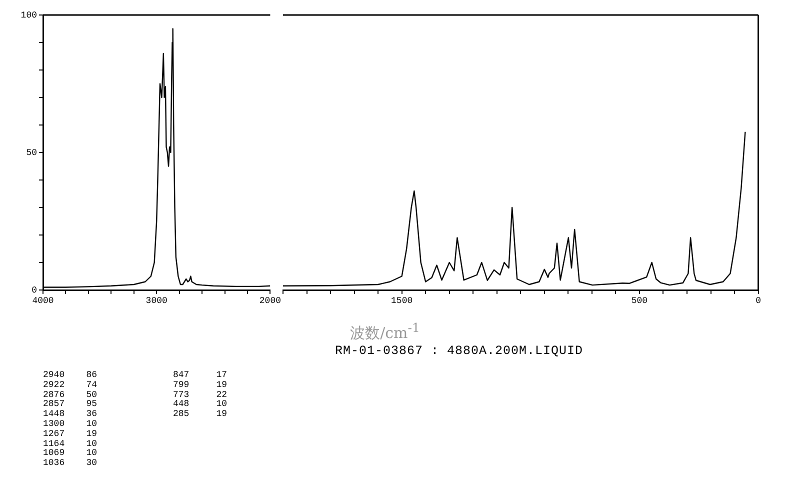 This screenshot has height=482, width=794. What do you see at coordinates (385, 331) in the screenshot?
I see `x-axis-title: 波数/cm$^{-1}$` at bounding box center [385, 331].